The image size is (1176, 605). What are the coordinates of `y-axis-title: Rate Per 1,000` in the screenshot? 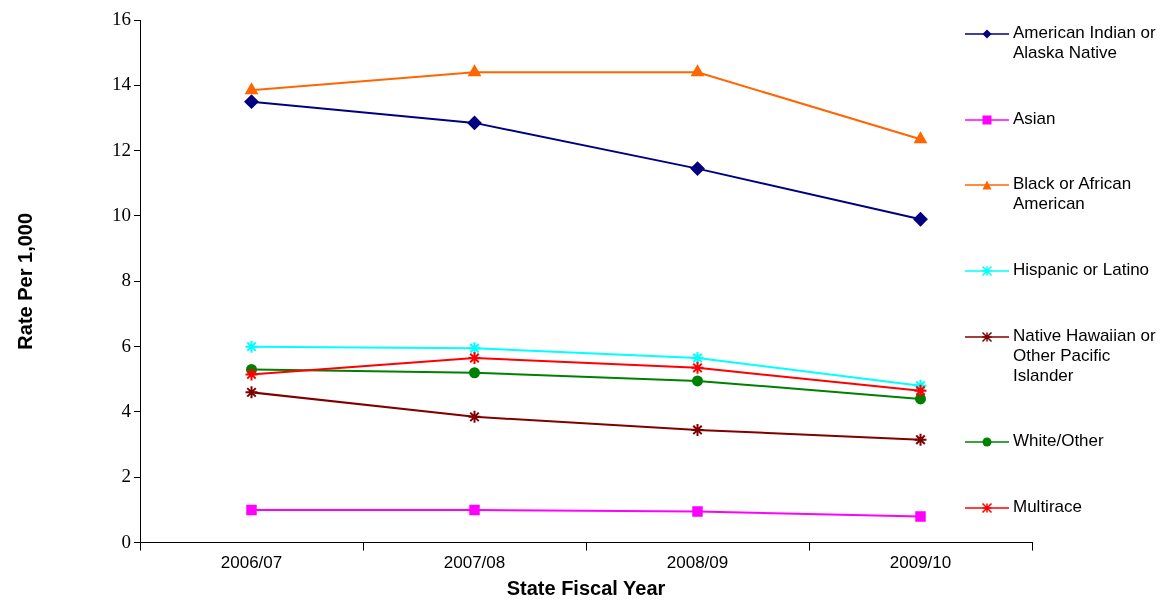 It's located at (24, 281).